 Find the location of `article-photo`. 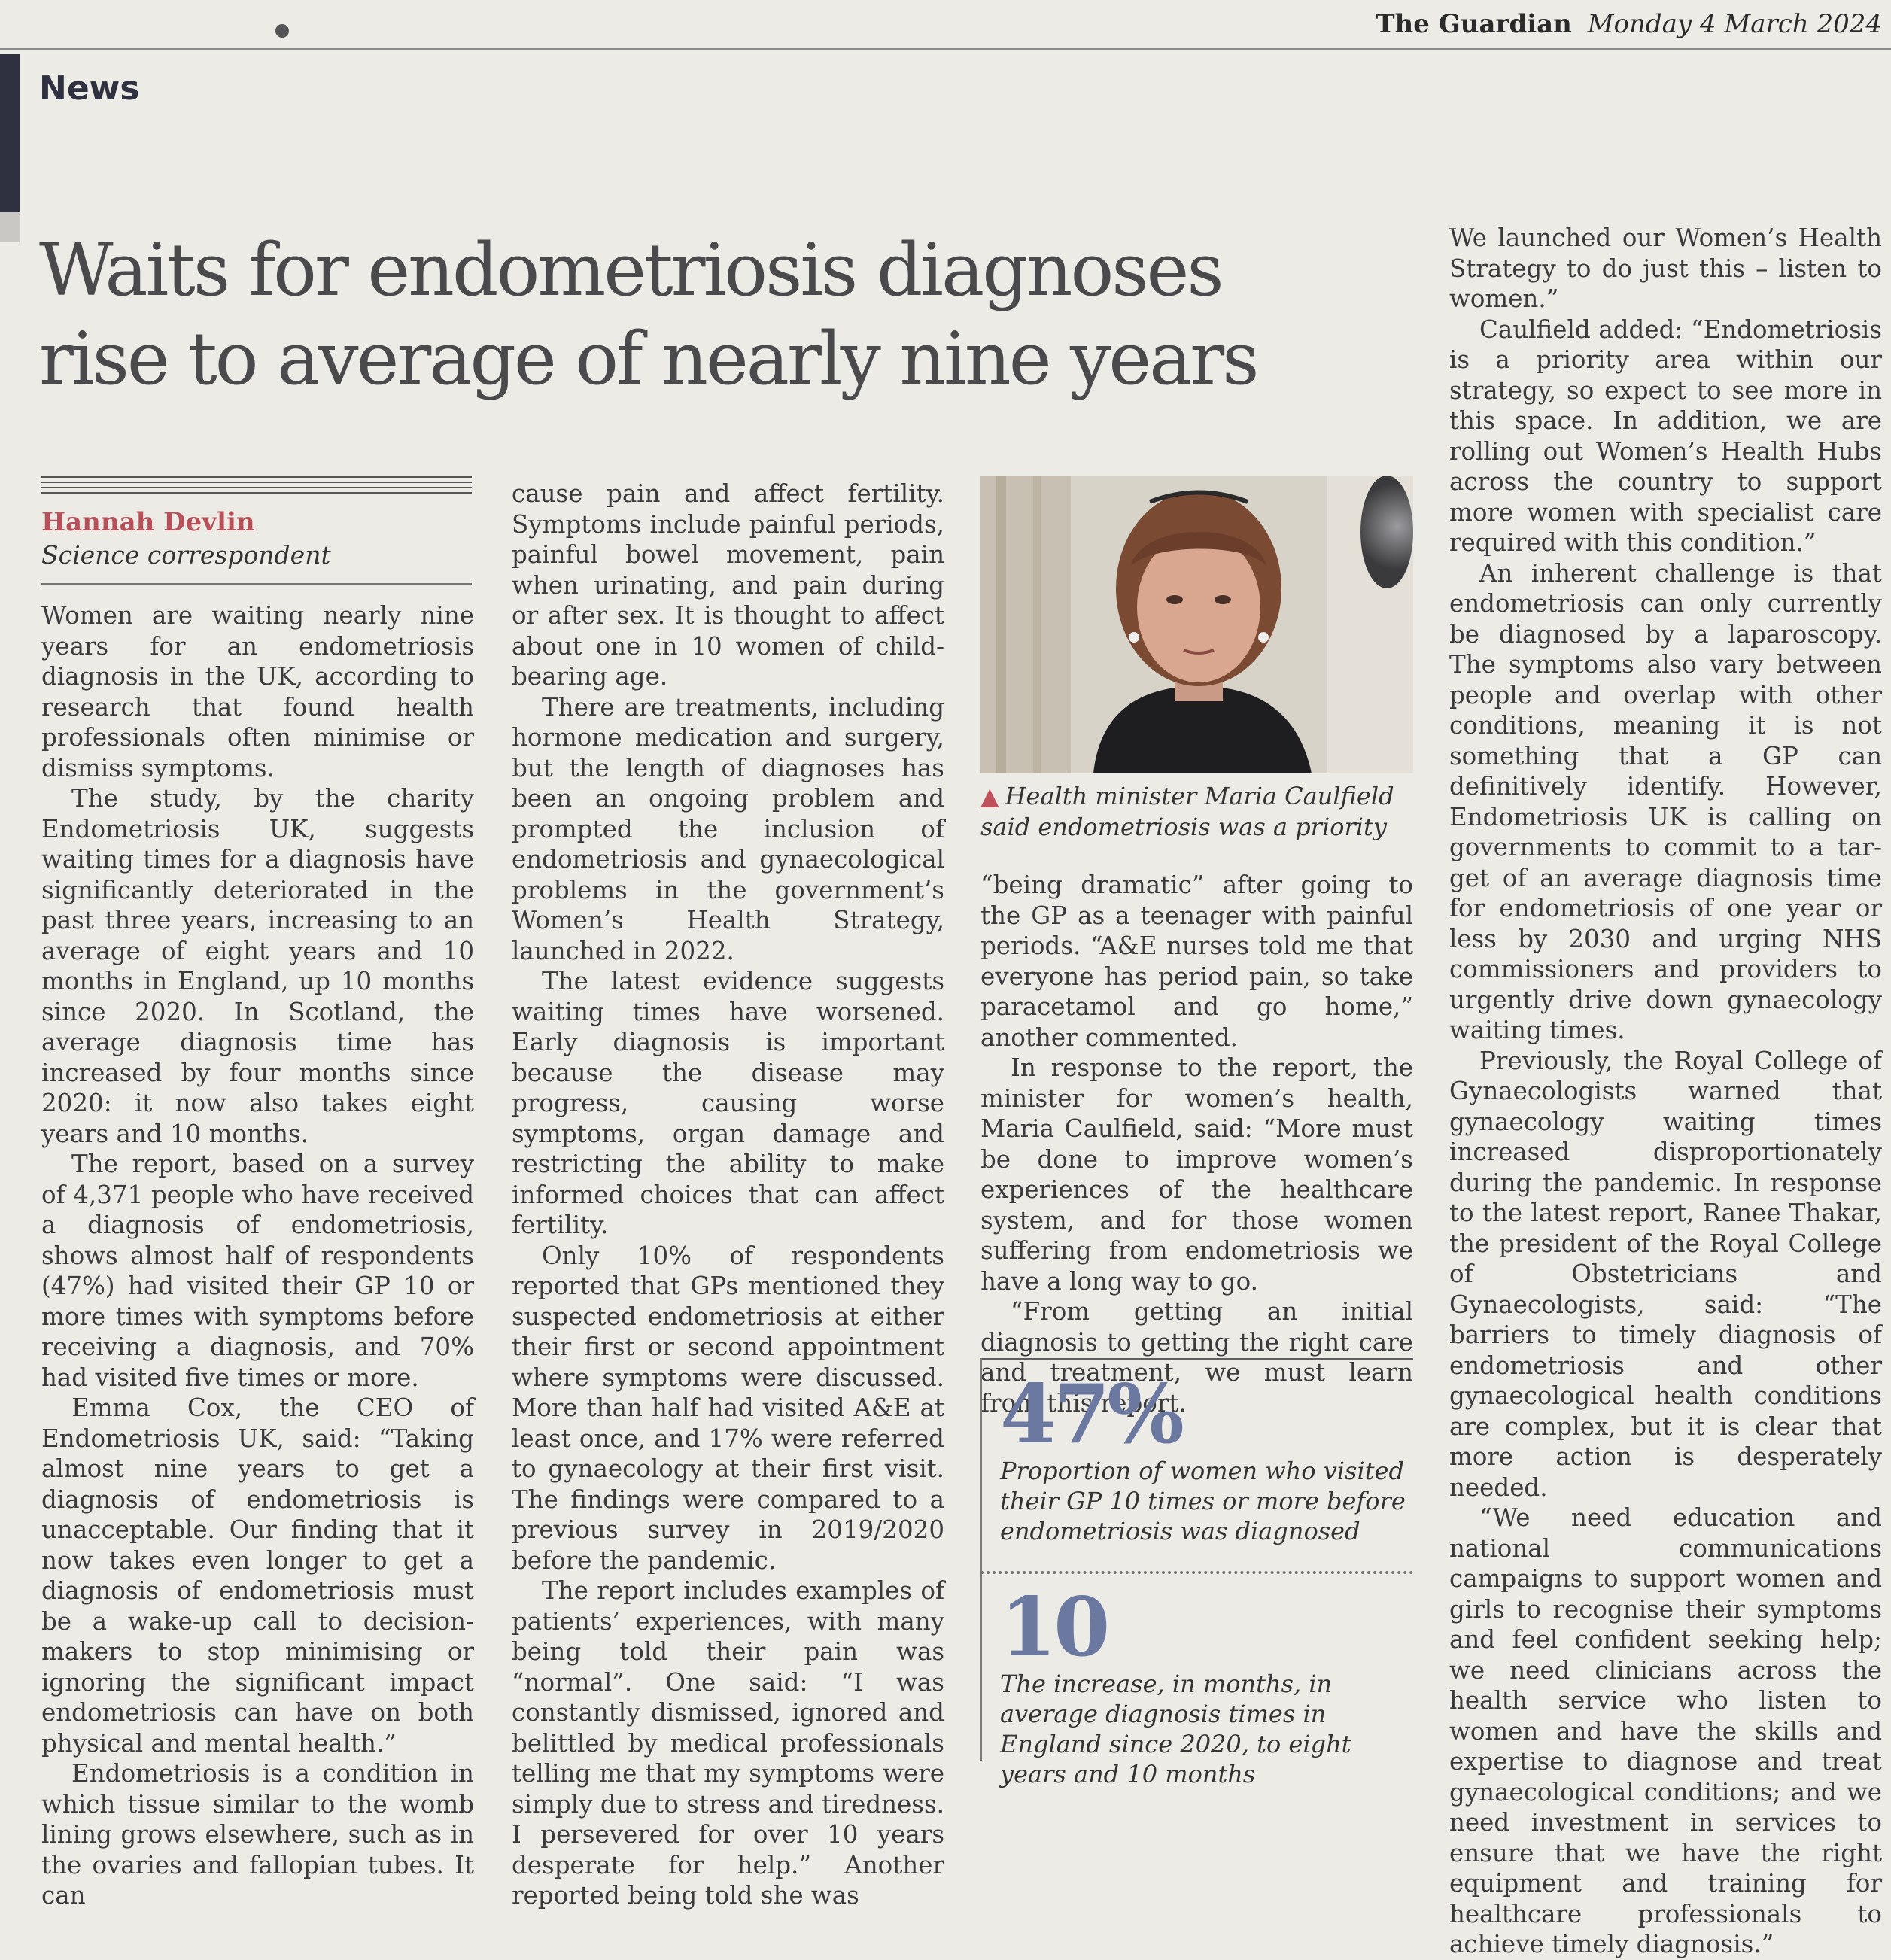

article-photo is located at coordinates (1196, 624).